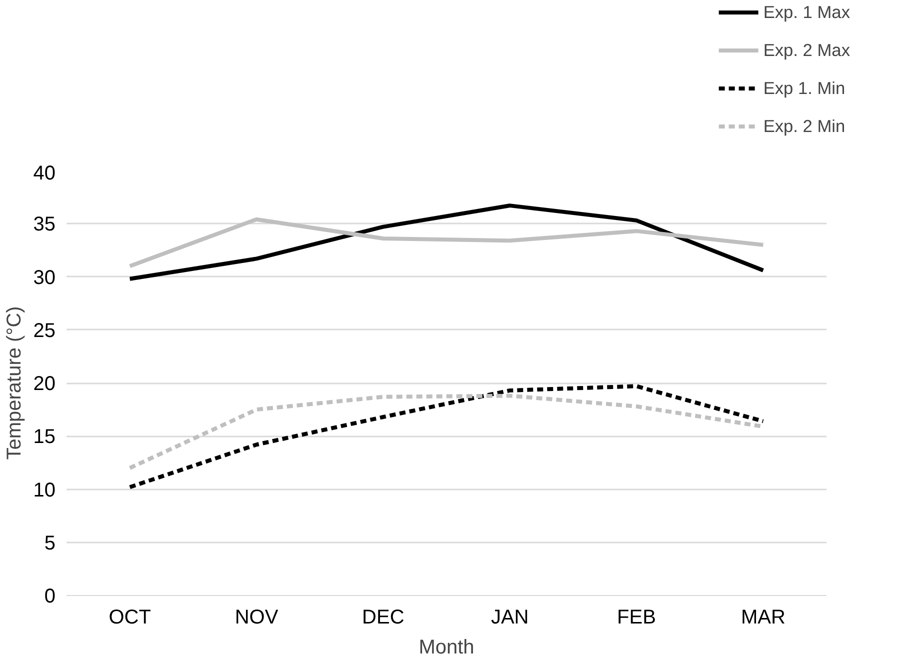 The image size is (902, 671). What do you see at coordinates (804, 126) in the screenshot?
I see `legend-label: Exp. 2 Min` at bounding box center [804, 126].